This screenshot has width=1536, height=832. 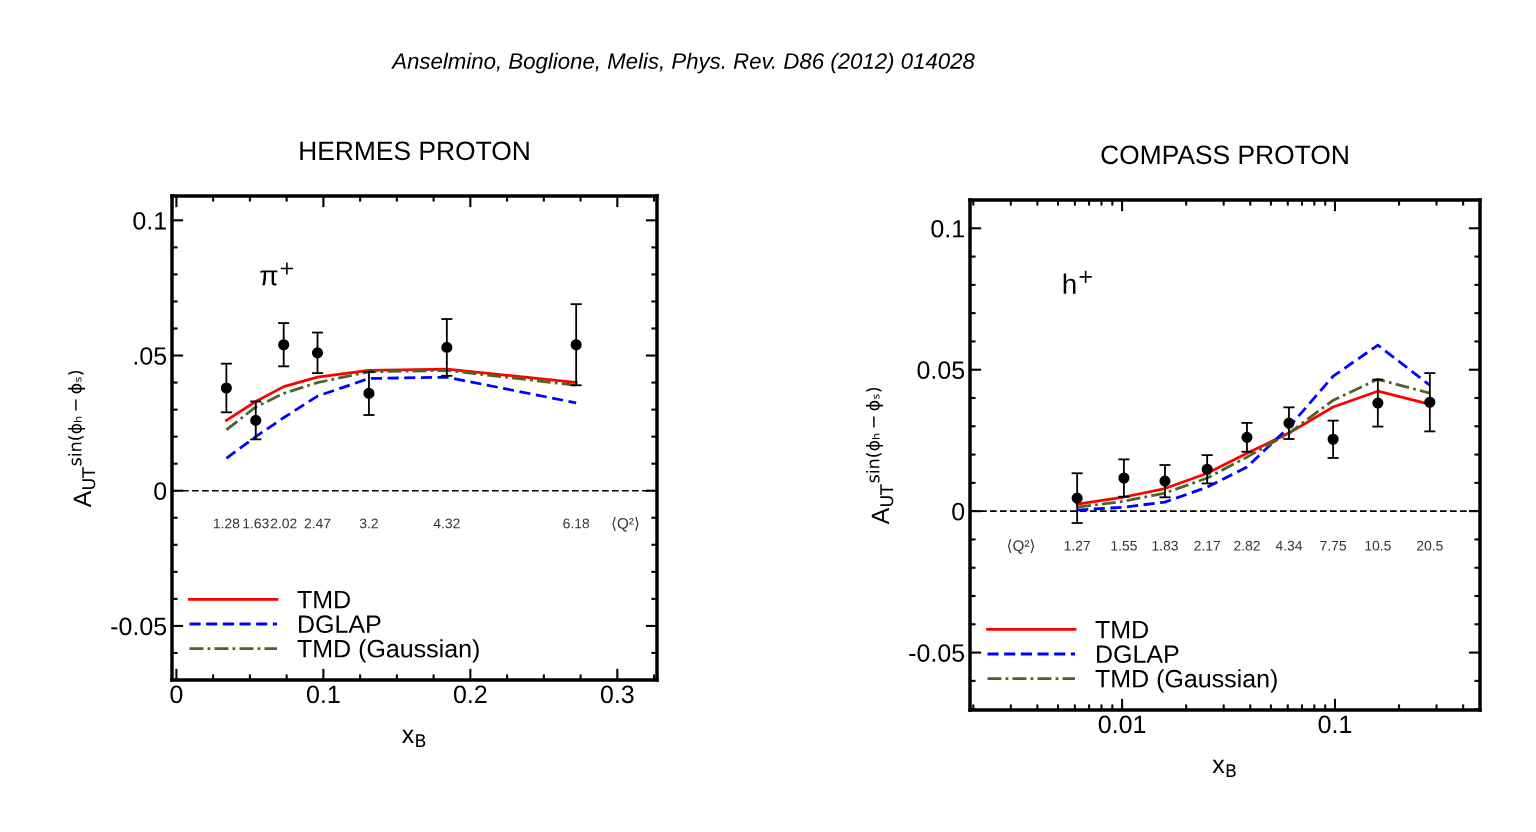 I want to click on annotation: h$^{+}$, so click(x=1077, y=282).